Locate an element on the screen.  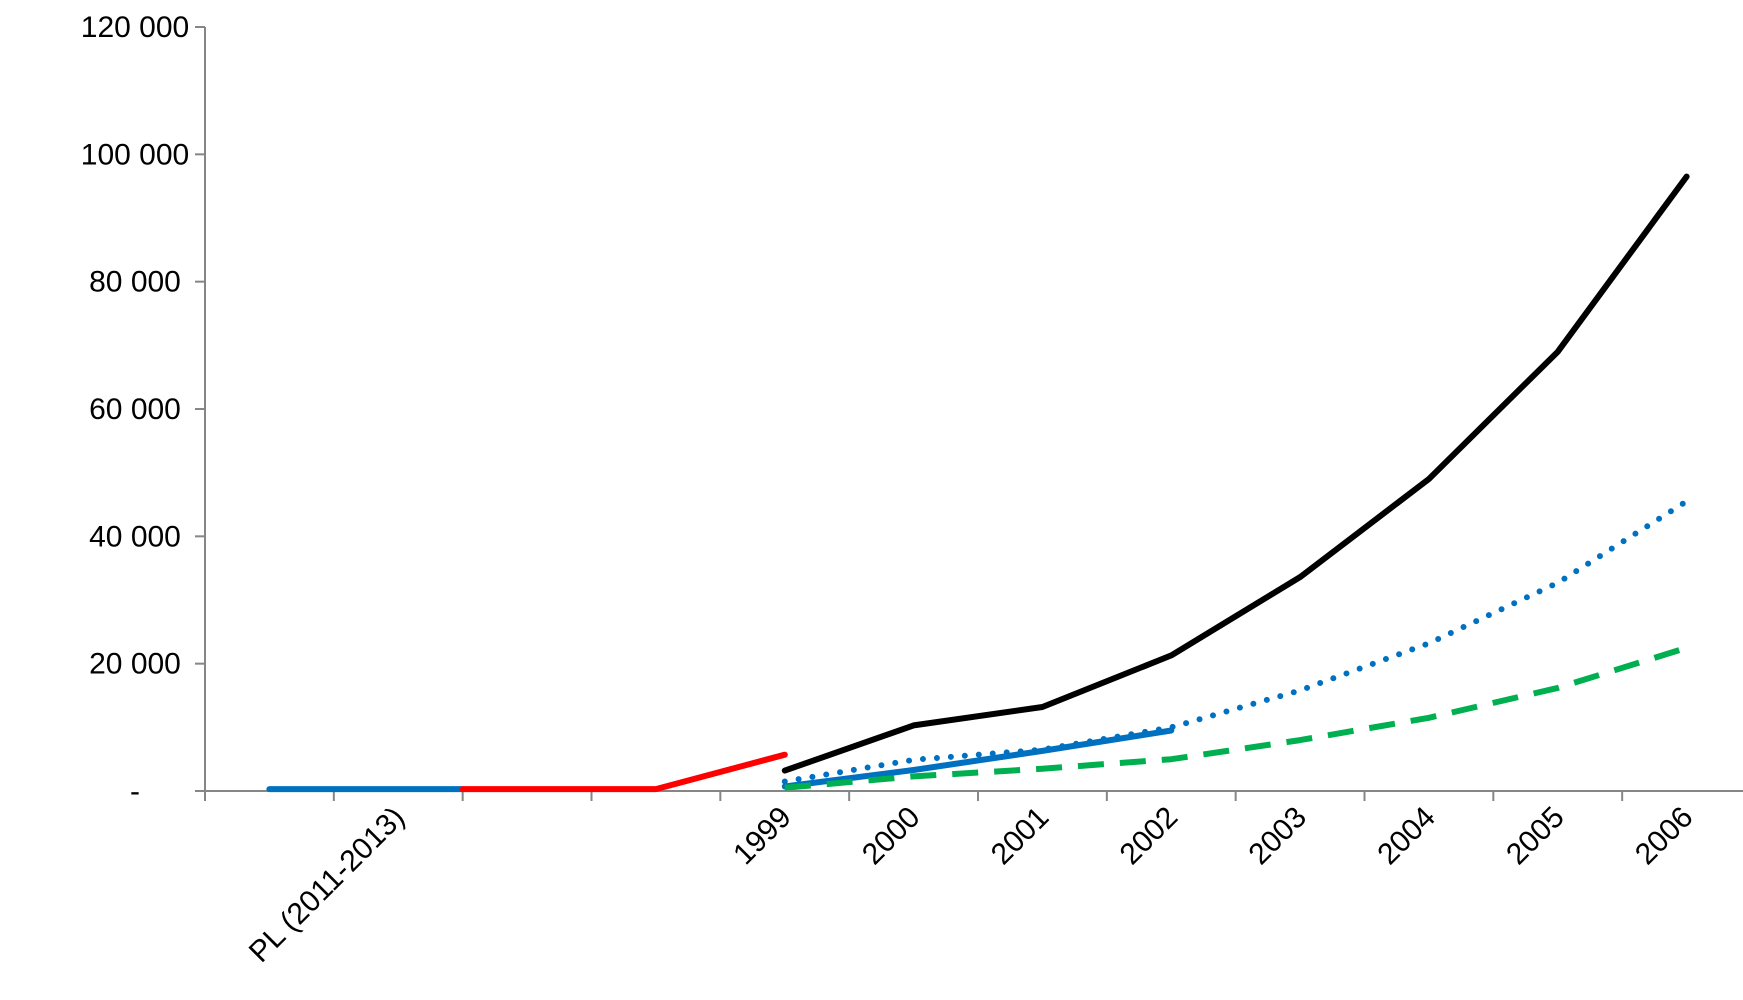
x-tick-label: PL (2011-2013) is located at coordinates (327, 885).